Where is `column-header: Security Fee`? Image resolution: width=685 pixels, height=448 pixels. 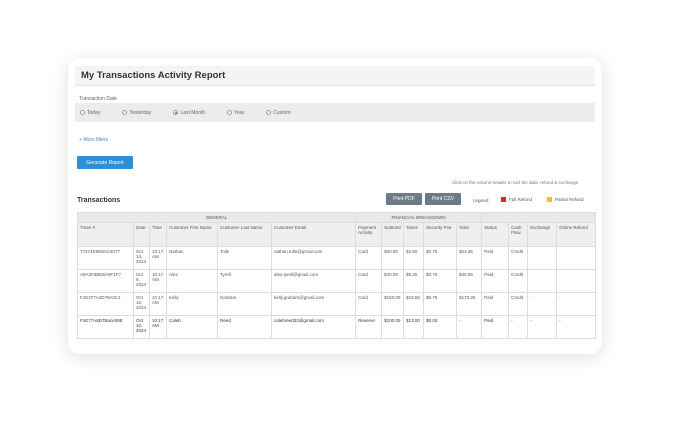 column-header: Security Fee is located at coordinates (440, 234).